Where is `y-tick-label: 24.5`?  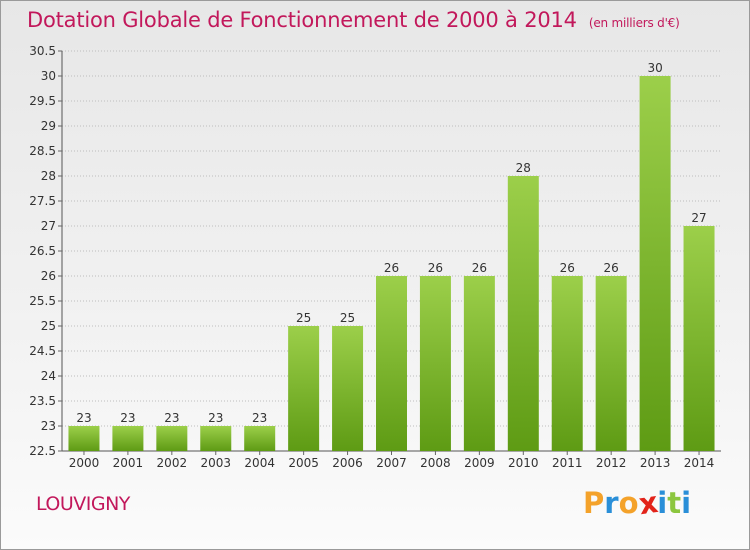
y-tick-label: 24.5 is located at coordinates (42, 351).